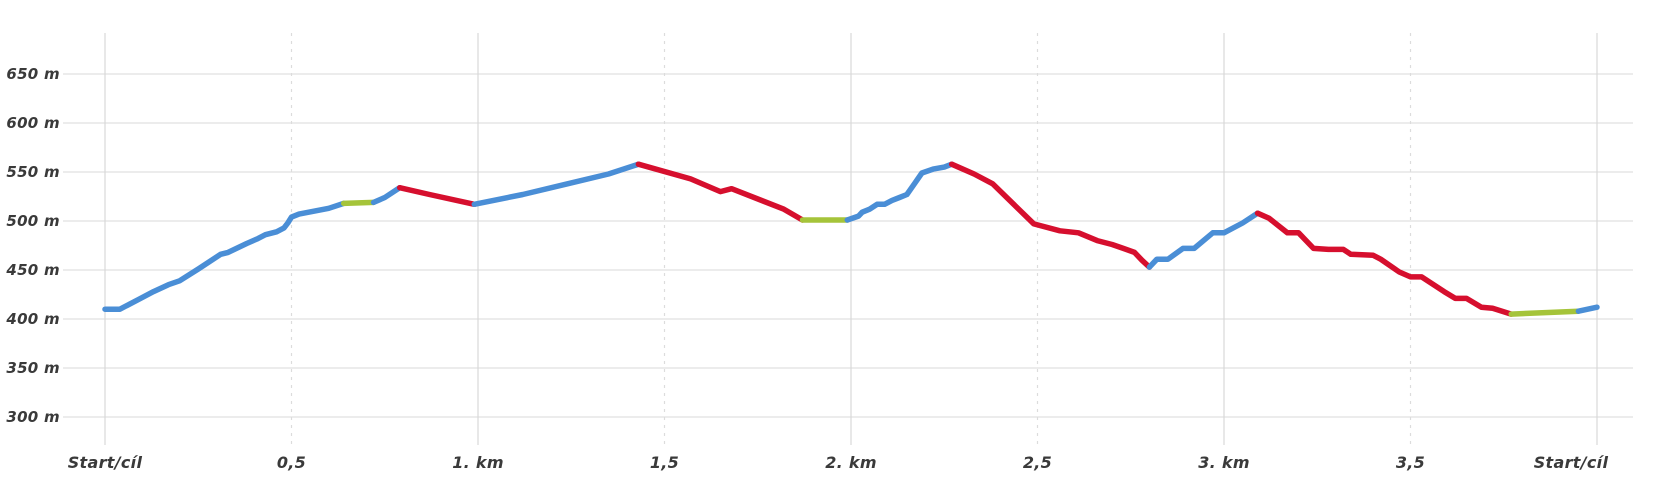  What do you see at coordinates (33, 368) in the screenshot?
I see `y-tick-label: 350 m` at bounding box center [33, 368].